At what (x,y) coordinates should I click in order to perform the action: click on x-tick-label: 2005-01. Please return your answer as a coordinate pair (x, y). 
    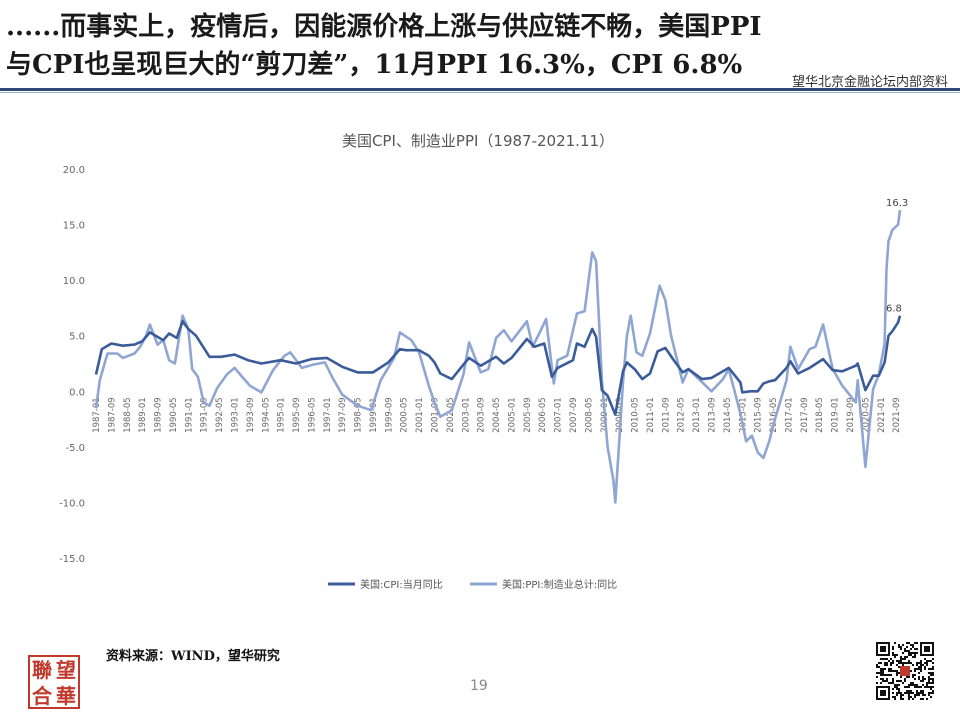
    Looking at the image, I should click on (512, 415).